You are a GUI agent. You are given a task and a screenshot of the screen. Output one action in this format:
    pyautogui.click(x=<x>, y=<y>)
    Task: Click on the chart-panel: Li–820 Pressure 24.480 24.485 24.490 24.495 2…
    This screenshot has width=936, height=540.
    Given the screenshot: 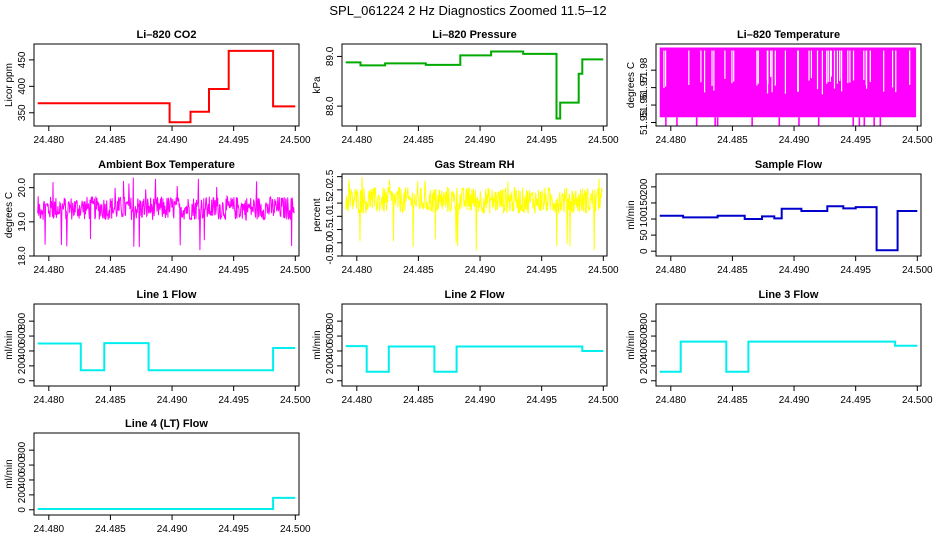 What is the action you would take?
    pyautogui.click(x=465, y=87)
    